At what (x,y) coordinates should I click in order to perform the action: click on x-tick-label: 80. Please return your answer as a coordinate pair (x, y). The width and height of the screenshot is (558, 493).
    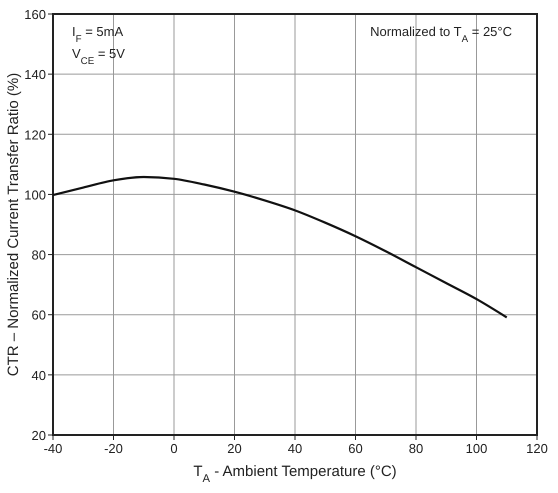
    Looking at the image, I should click on (416, 448).